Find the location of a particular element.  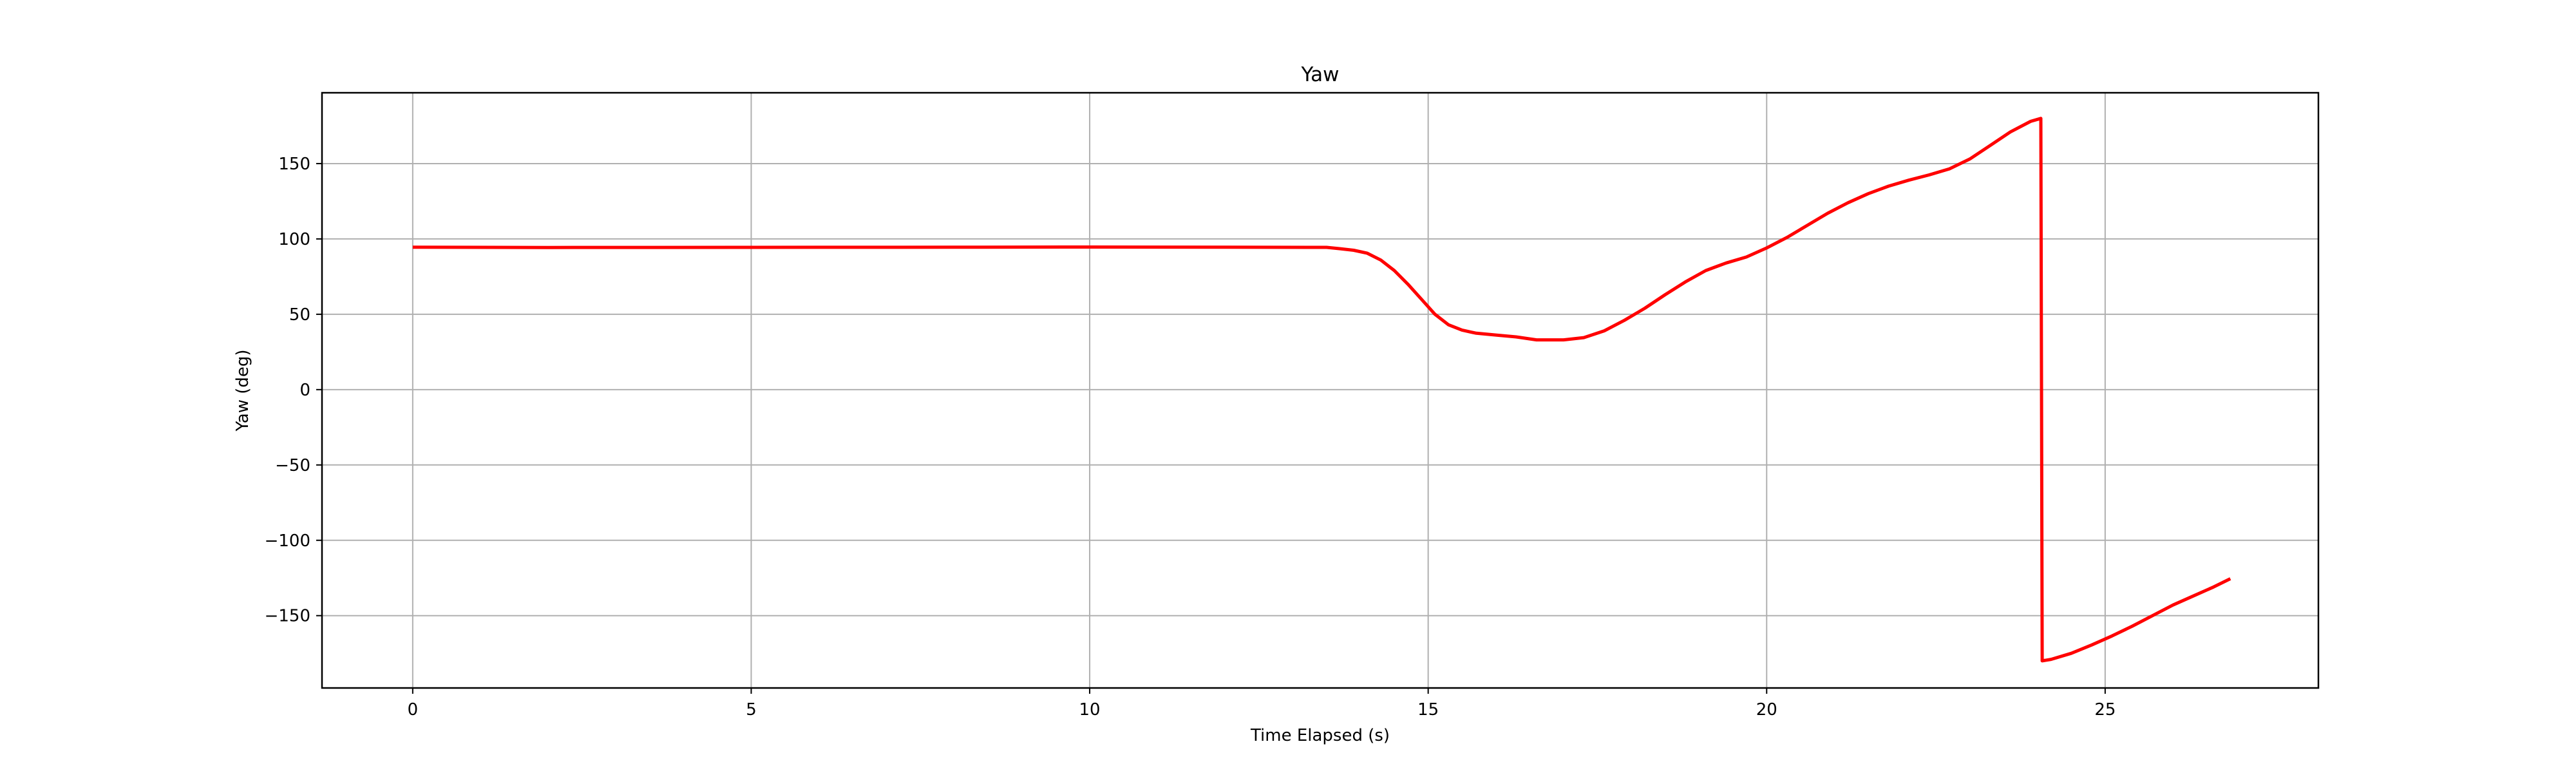

x-tick-label: 0 is located at coordinates (414, 710).